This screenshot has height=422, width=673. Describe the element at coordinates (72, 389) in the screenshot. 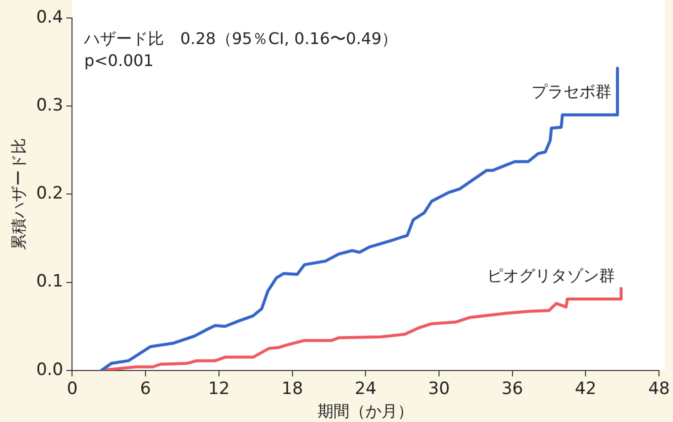

I see `x-tick-label: 0` at that location.